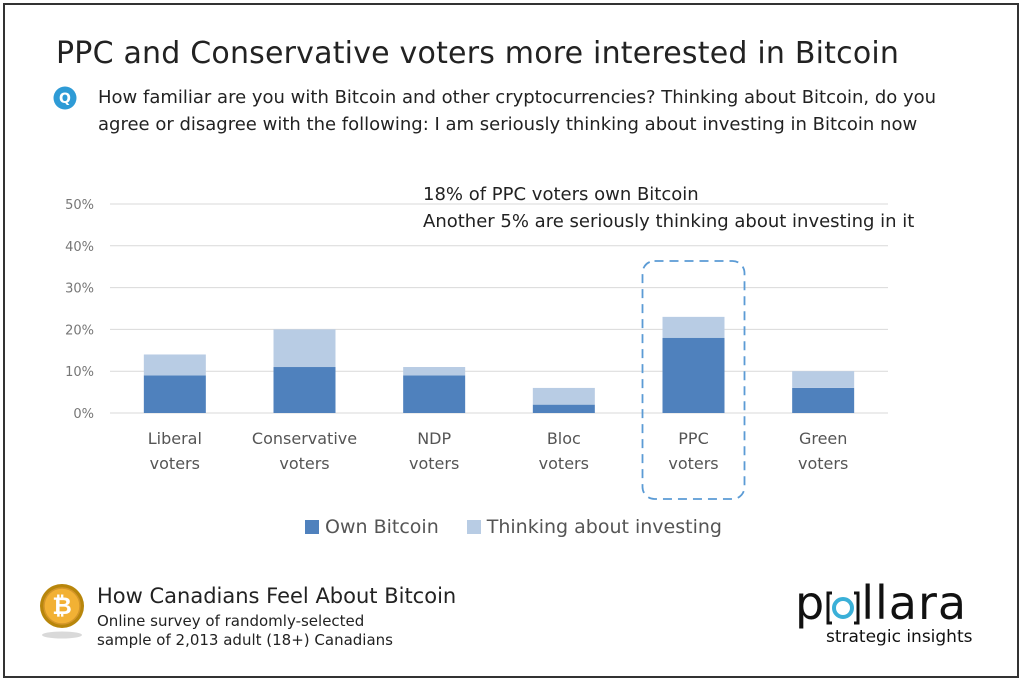  I want to click on logo-bracket-o-icon, so click(843, 604).